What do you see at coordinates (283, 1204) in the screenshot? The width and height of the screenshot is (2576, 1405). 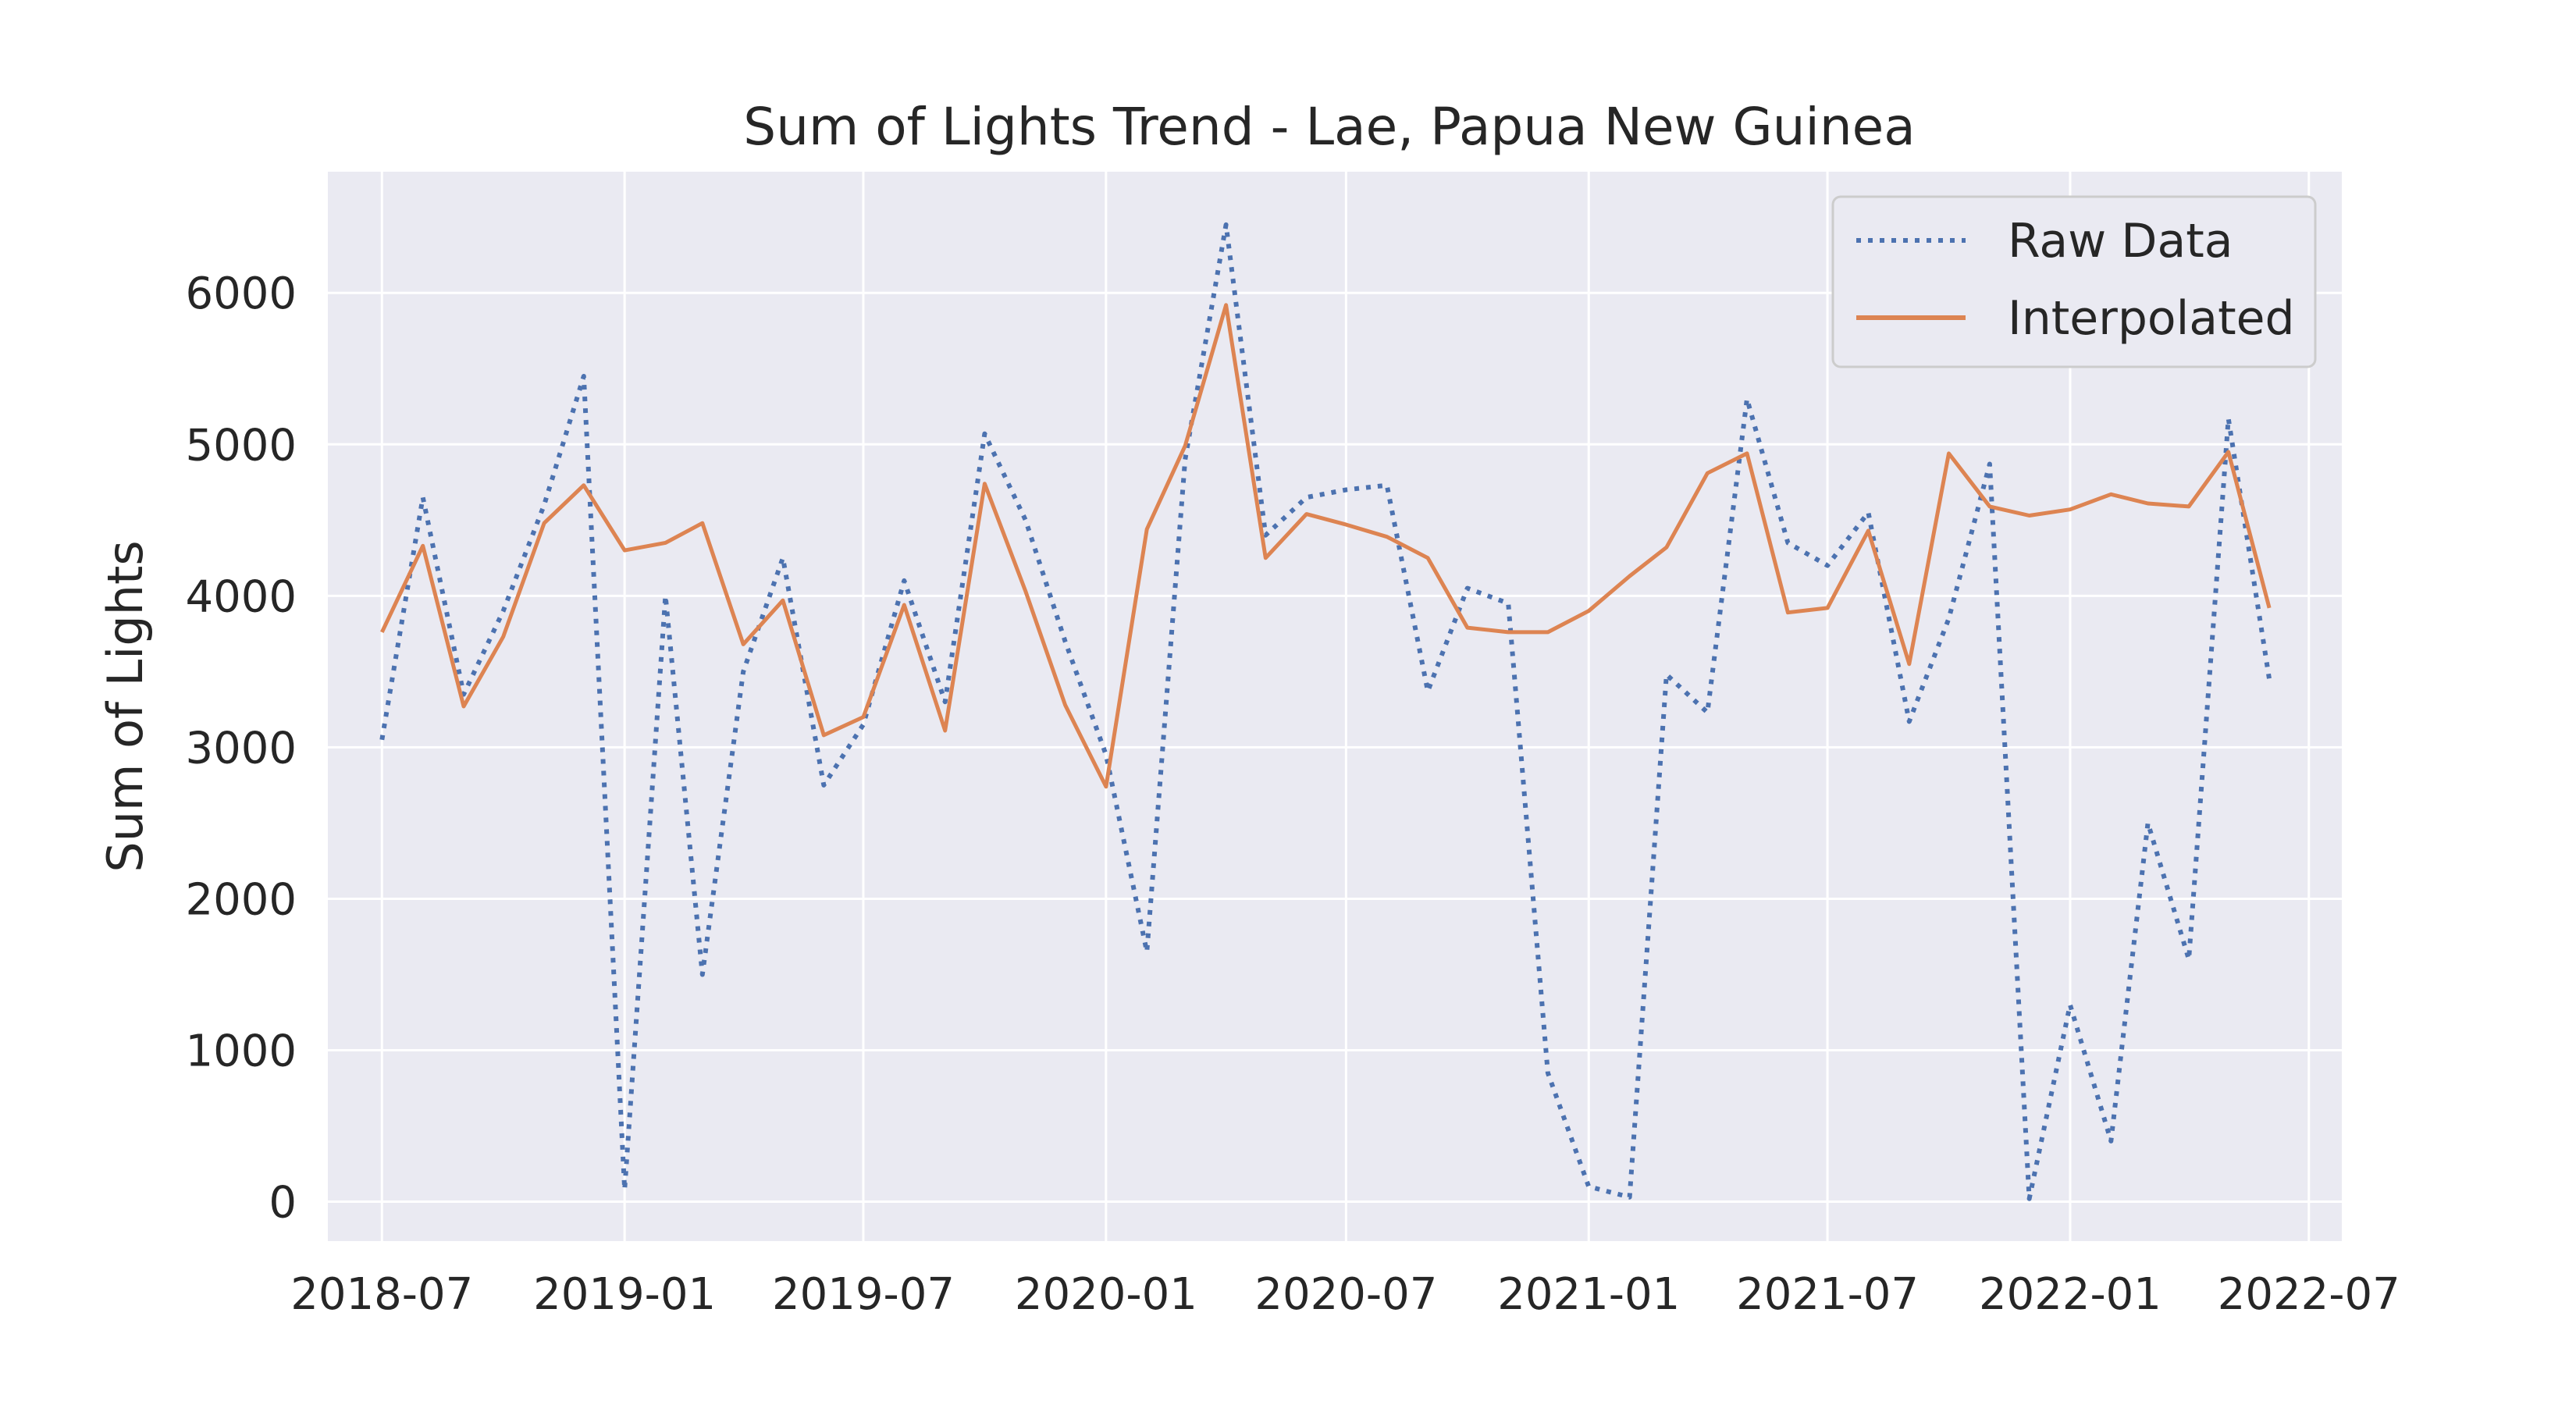 I see `y-tick-label: 0` at bounding box center [283, 1204].